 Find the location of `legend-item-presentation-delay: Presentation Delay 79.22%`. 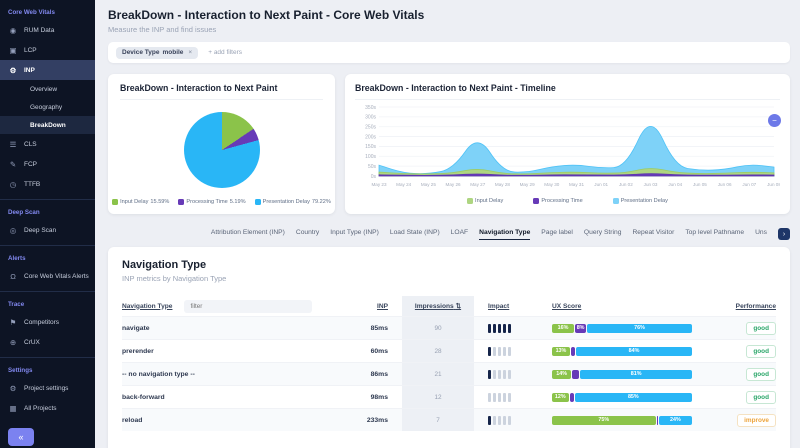

legend-item-presentation-delay: Presentation Delay 79.22% is located at coordinates (292, 202).